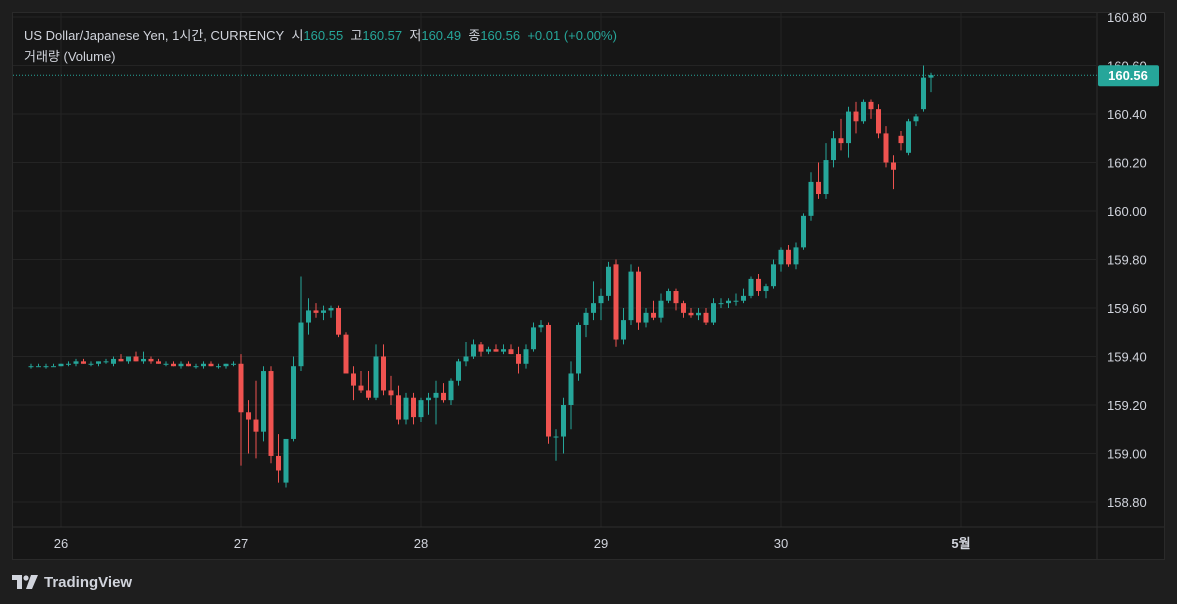 The image size is (1177, 604). I want to click on tradingview-logo-icon, so click(25, 582).